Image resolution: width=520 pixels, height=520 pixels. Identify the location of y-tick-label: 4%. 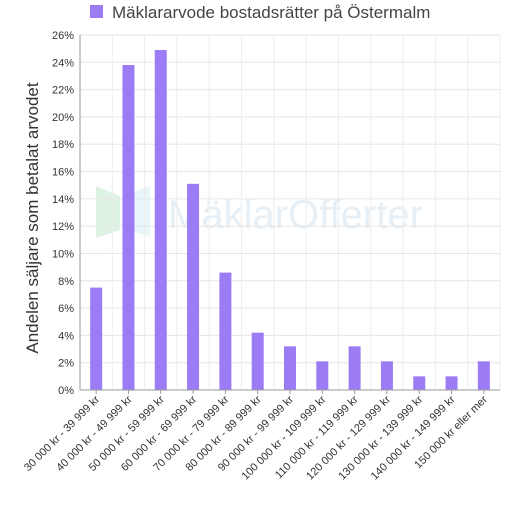
(66, 336).